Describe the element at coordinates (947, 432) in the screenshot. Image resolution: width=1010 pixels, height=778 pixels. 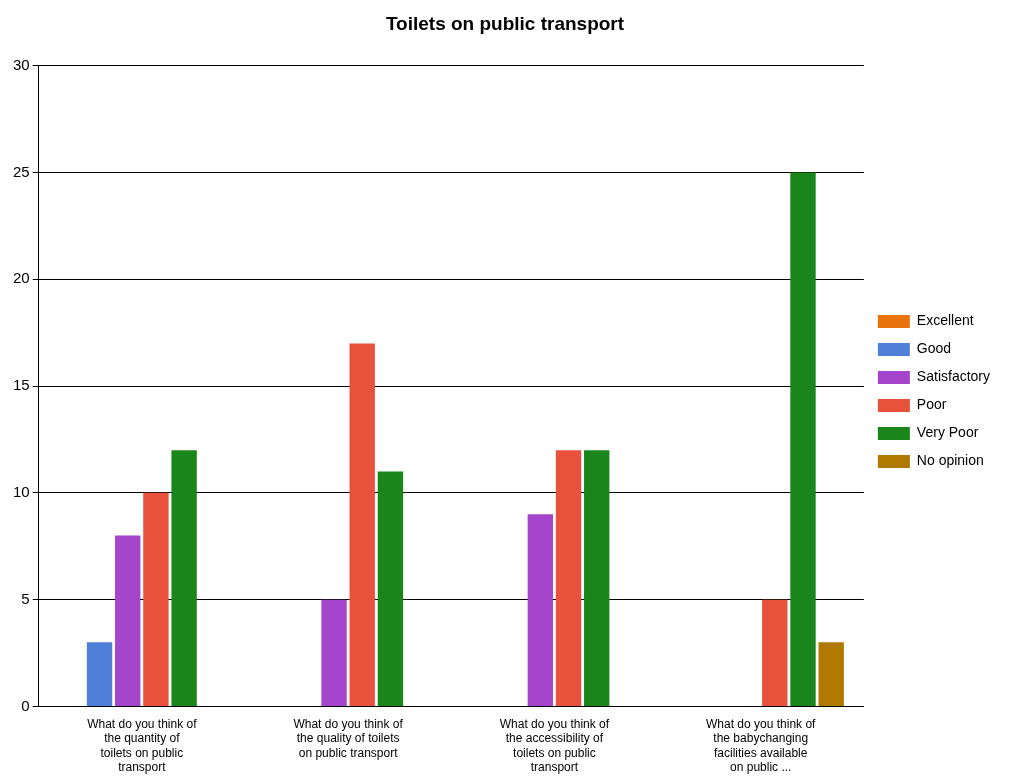
I see `legend-label: Very Poor` at that location.